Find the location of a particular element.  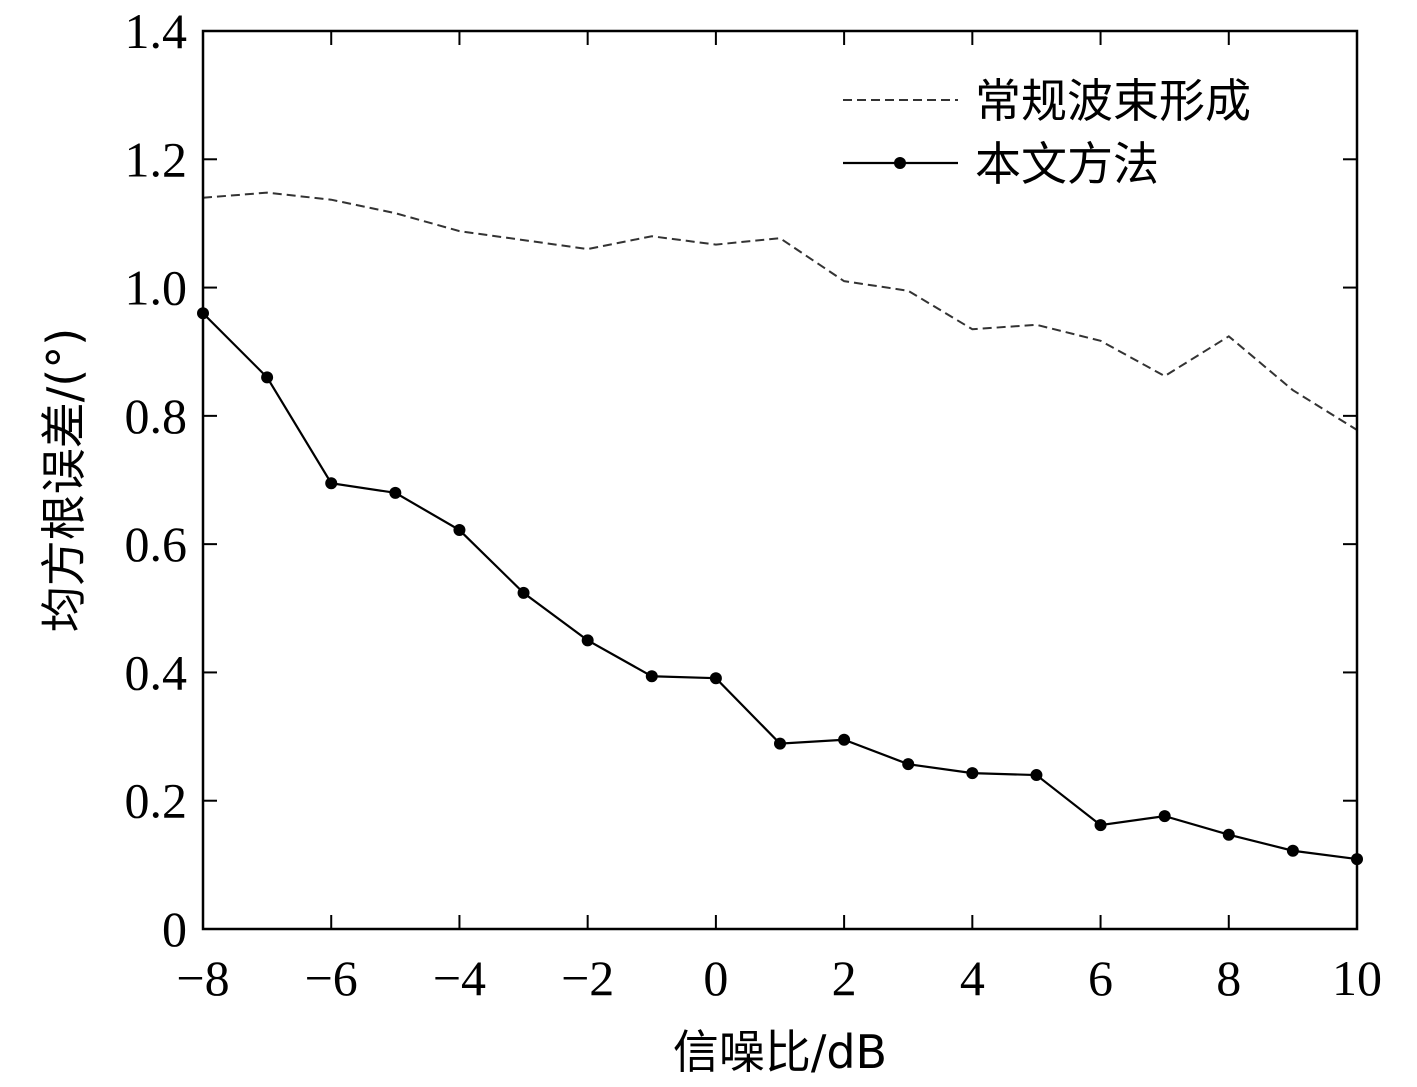

x-tick-label: −2 is located at coordinates (587, 978).